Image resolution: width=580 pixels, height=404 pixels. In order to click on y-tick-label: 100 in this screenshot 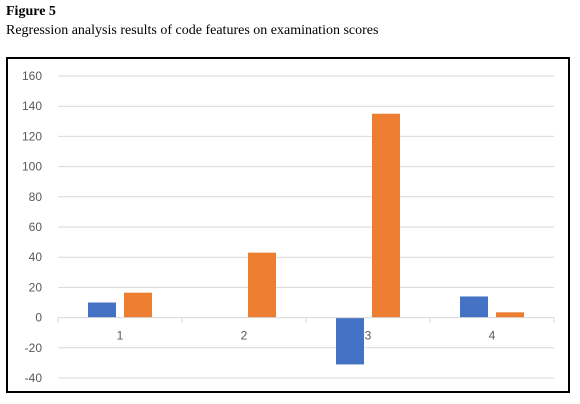, I will do `click(32, 167)`.